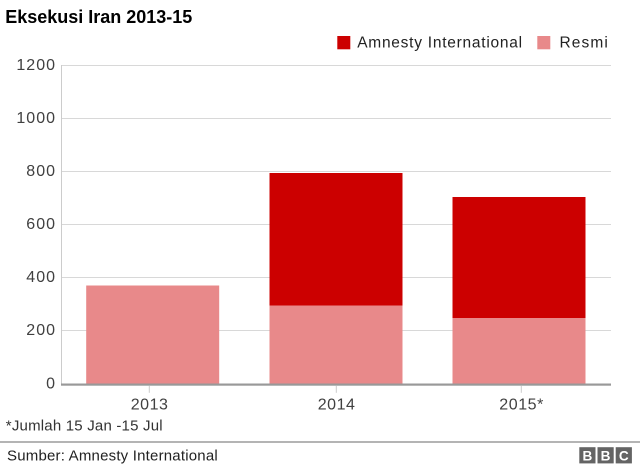  Describe the element at coordinates (98, 17) in the screenshot. I see `svg-text: Eksekusi Iran 2013-15` at that location.